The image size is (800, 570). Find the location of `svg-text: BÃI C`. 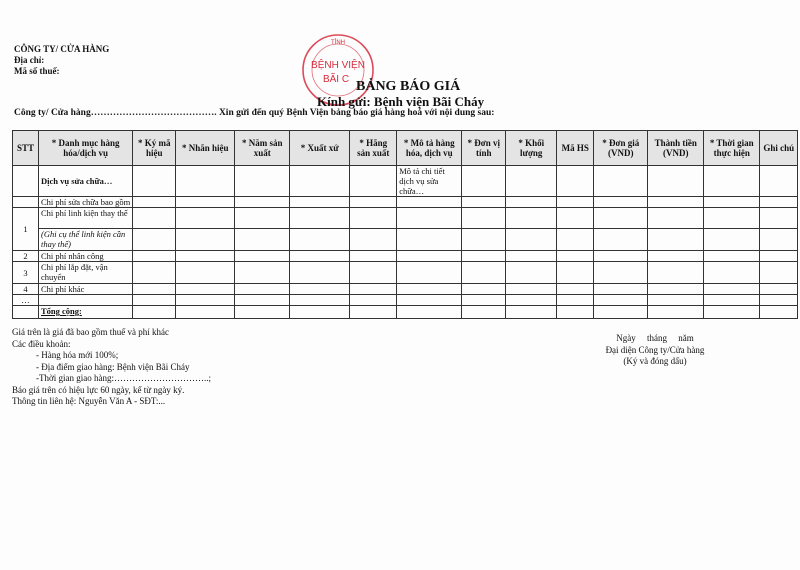

svg-text: BÃI C is located at coordinates (336, 78).